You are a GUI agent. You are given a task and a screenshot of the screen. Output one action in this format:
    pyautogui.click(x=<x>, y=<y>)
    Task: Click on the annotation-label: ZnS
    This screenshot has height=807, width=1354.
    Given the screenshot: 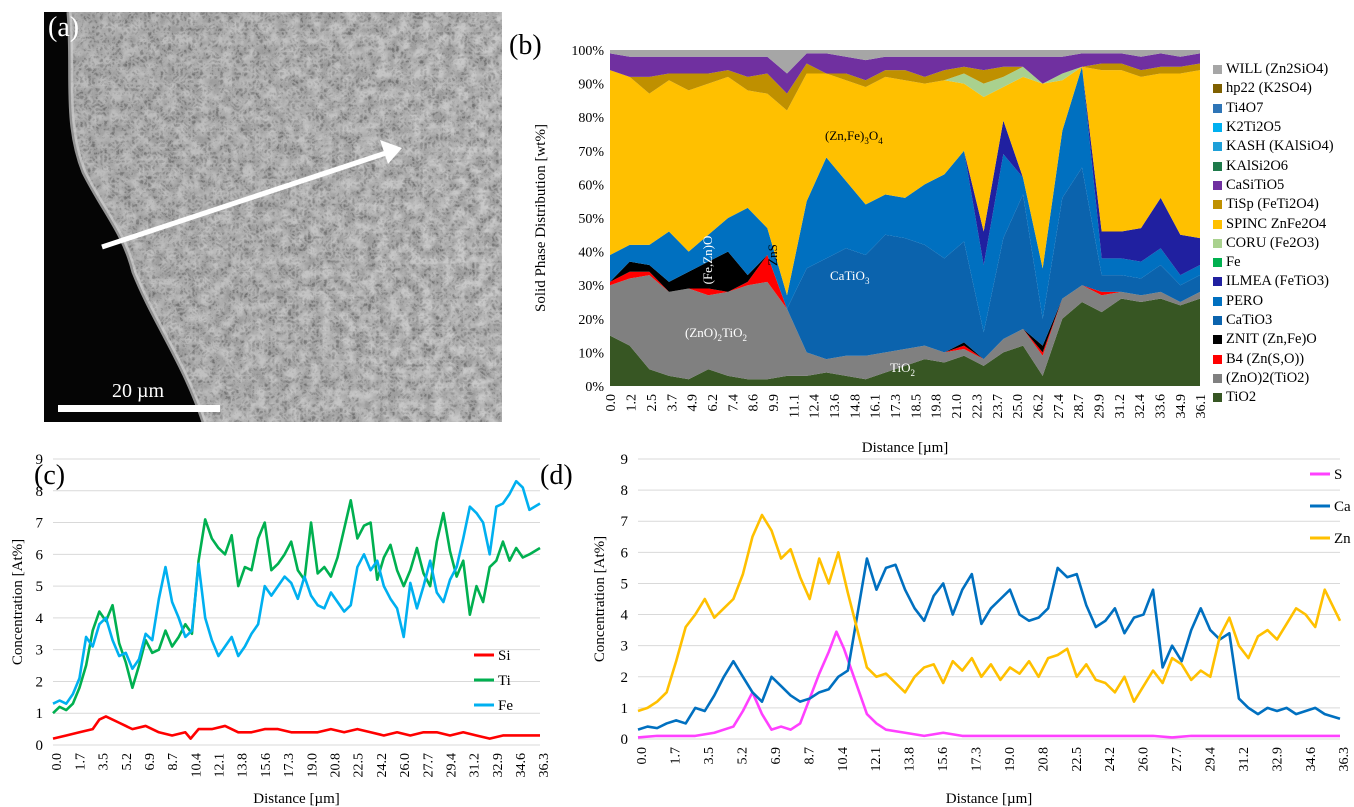 What is the action you would take?
    pyautogui.click(x=772, y=255)
    